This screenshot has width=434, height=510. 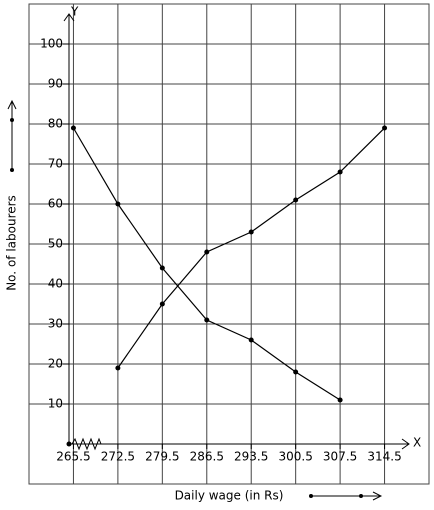 I want to click on y-tick-label: 100, so click(x=51, y=44).